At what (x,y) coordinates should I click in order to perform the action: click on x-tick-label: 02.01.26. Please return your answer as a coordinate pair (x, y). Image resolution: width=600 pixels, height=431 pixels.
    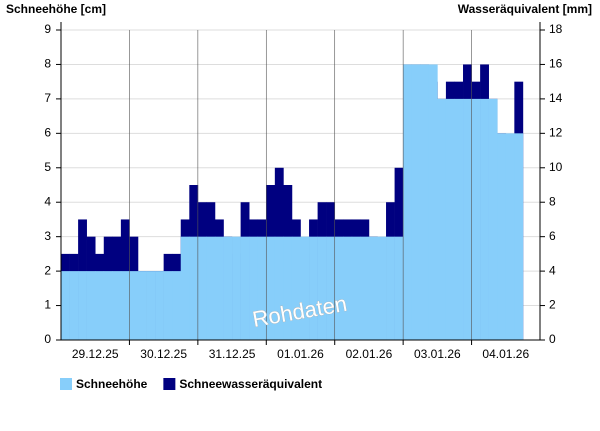
    Looking at the image, I should click on (369, 354).